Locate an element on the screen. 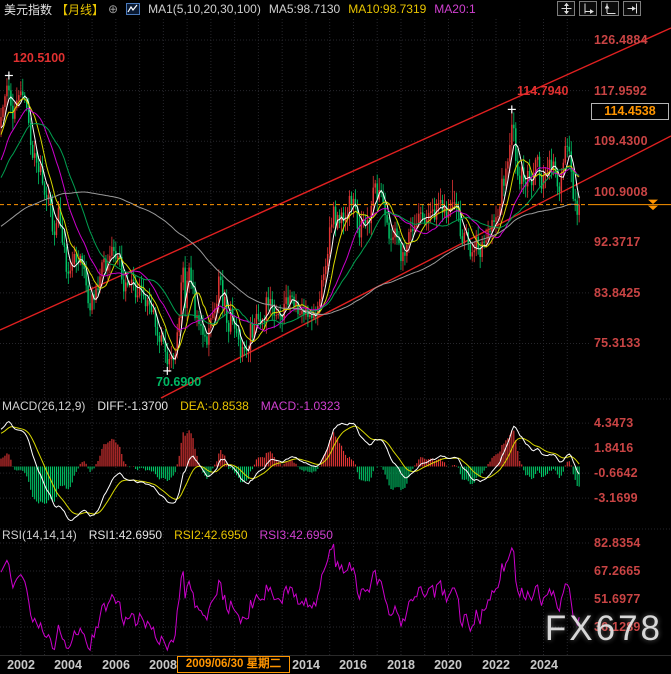 This screenshot has width=671, height=674. macd-axis-label: 1.8416 is located at coordinates (614, 448).